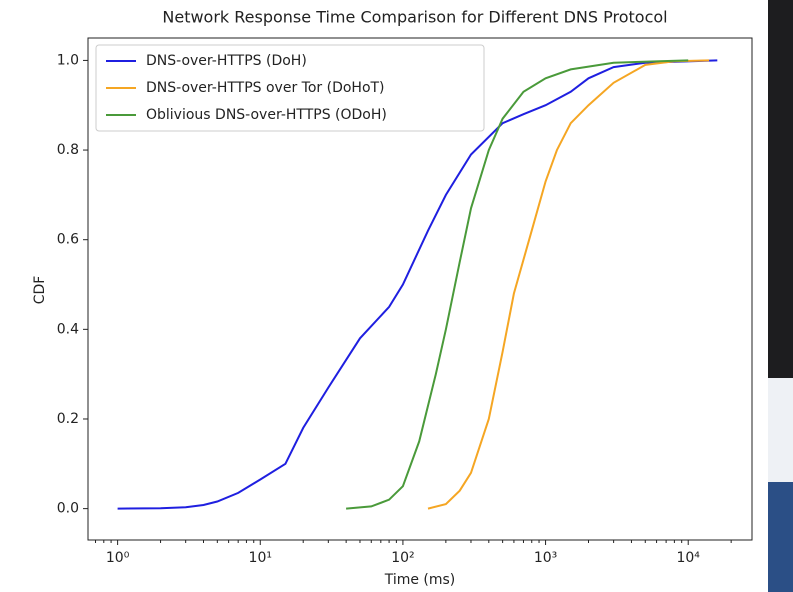 The height and width of the screenshot is (592, 793). I want to click on side-panel, so click(780, 189).